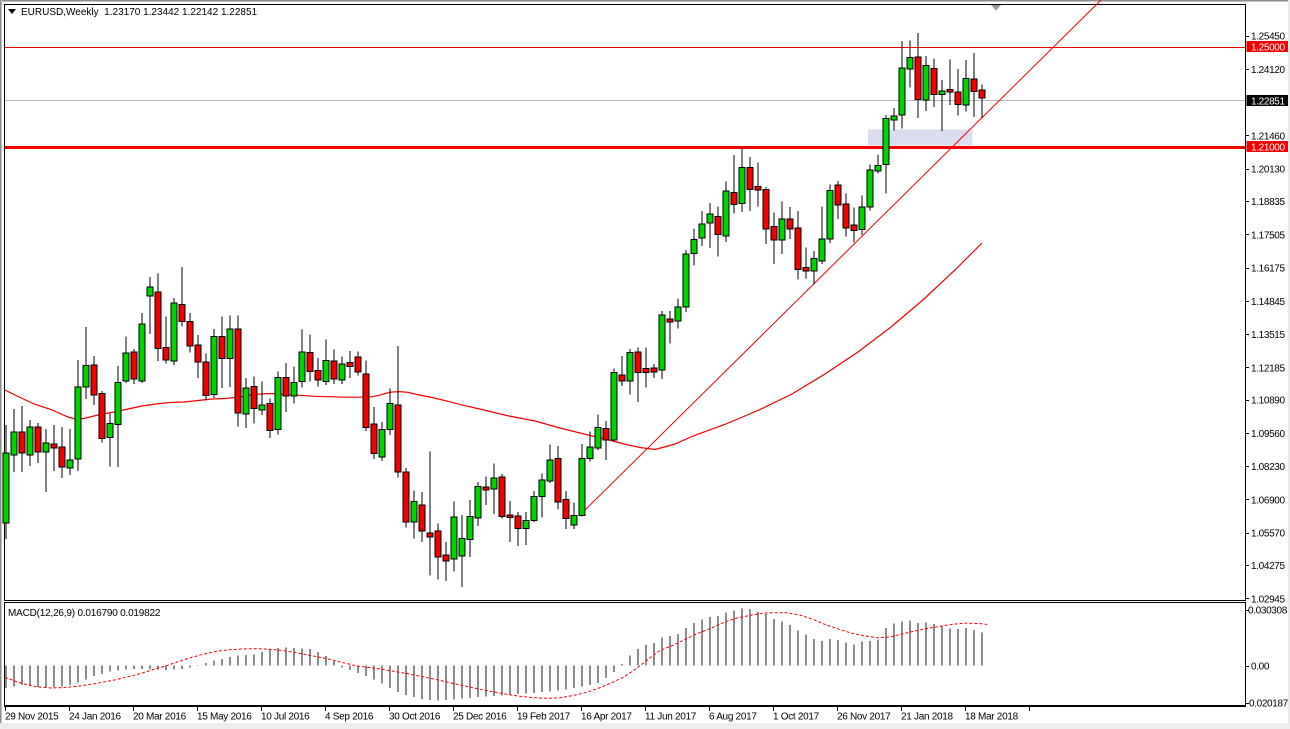 The image size is (1290, 729). I want to click on svg-text: 15 May 2016, so click(224, 717).